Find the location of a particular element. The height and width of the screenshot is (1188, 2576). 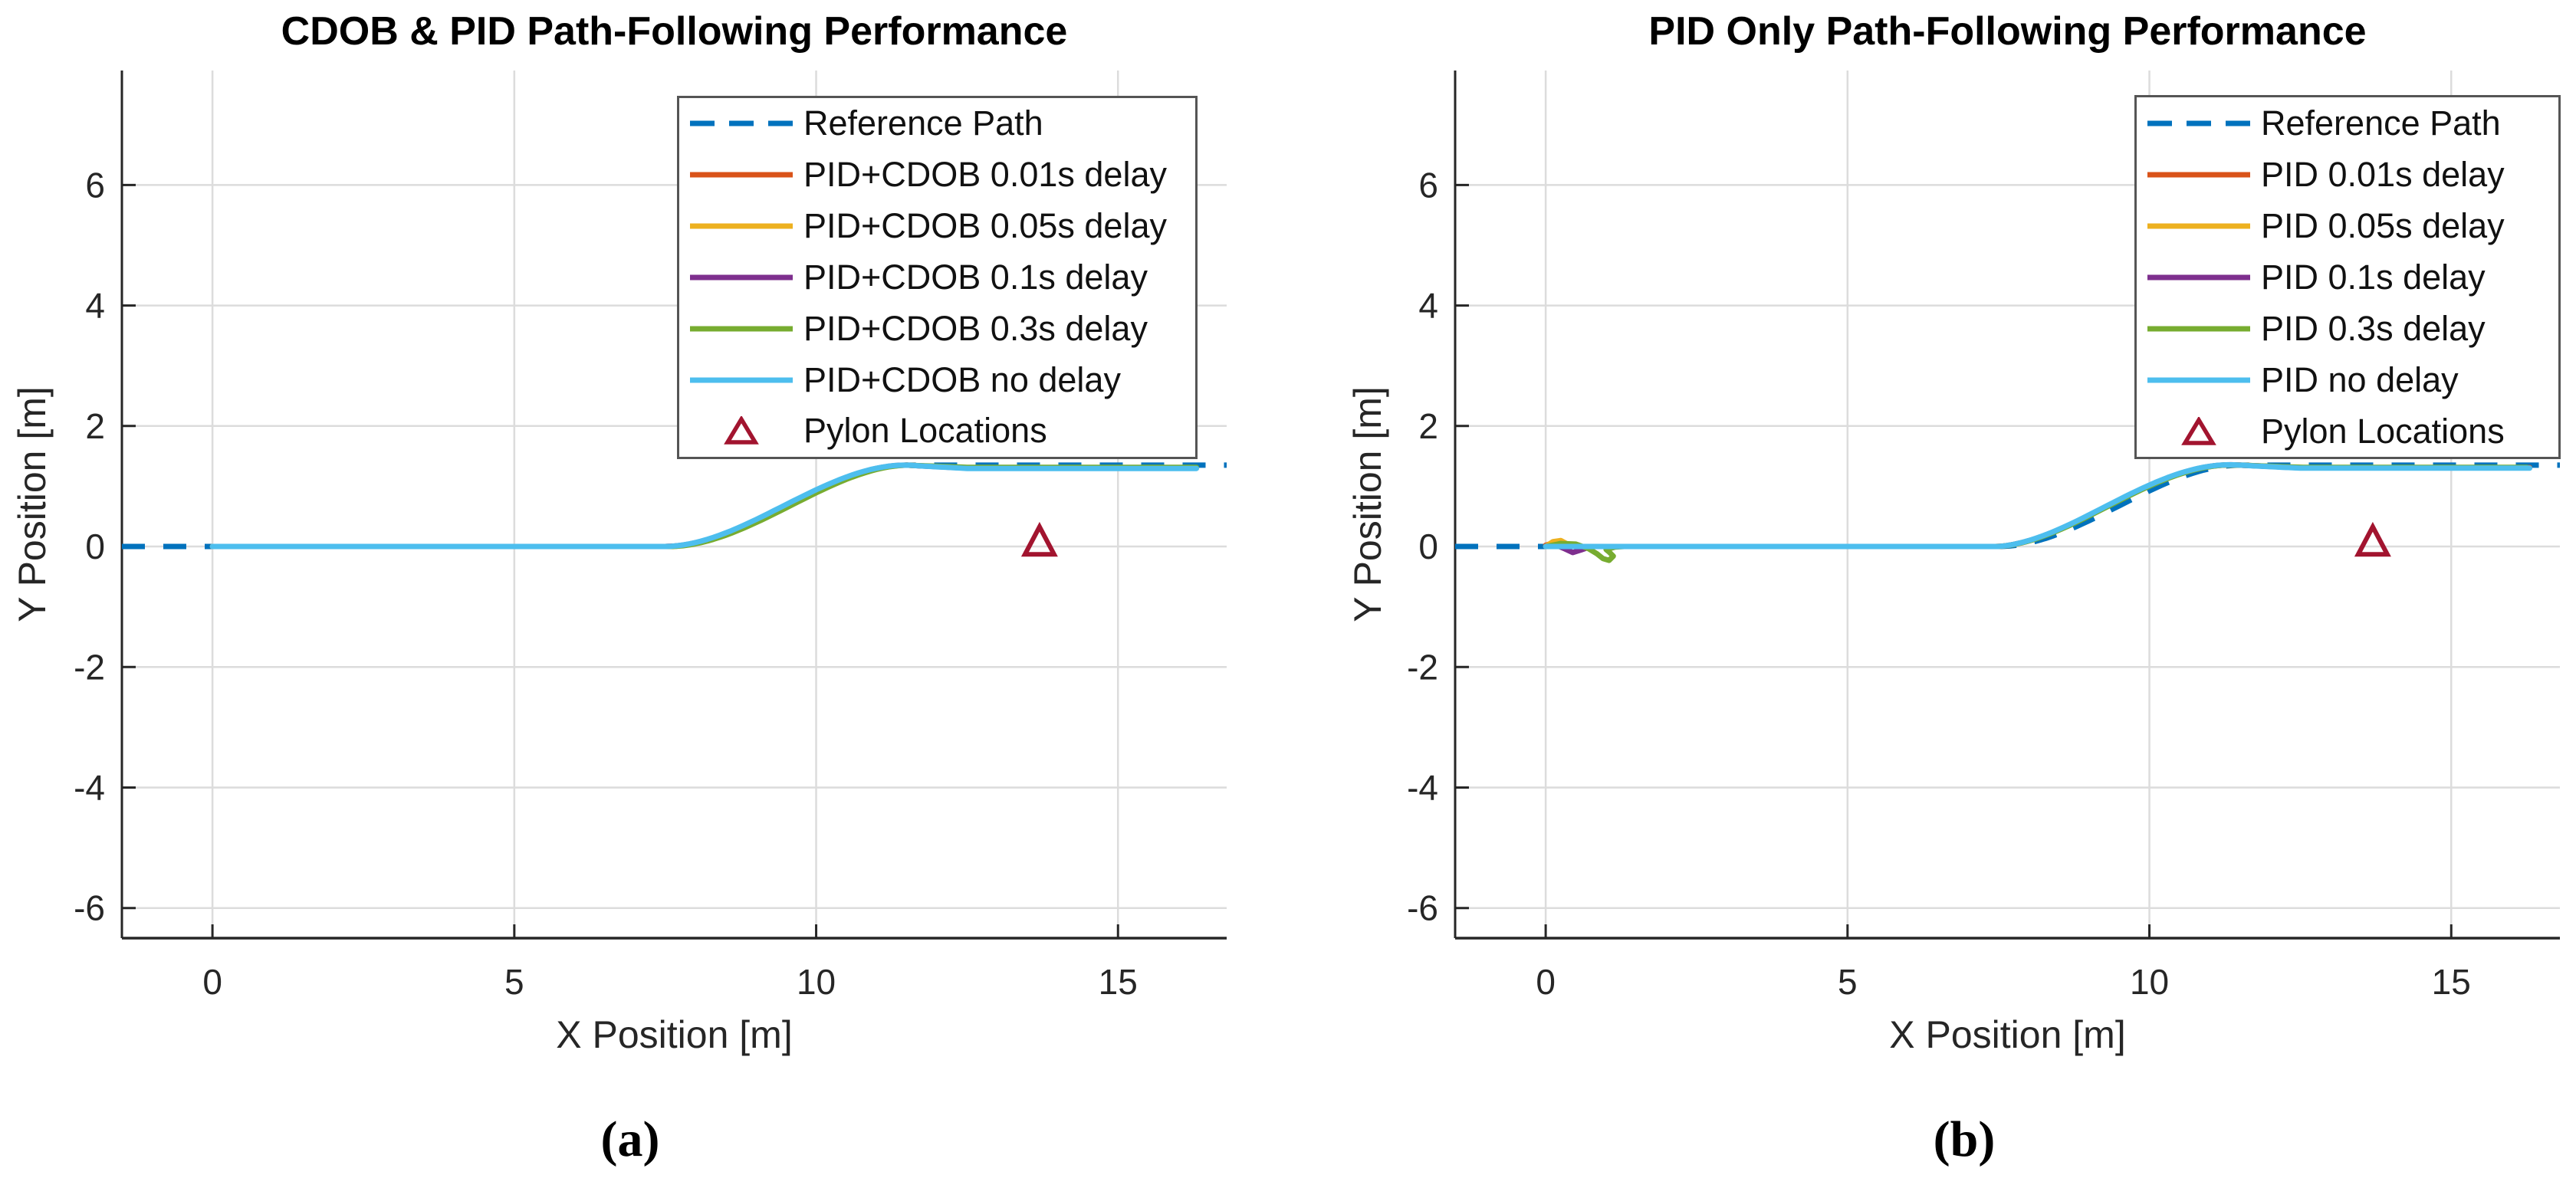

legend-item: PID 0.3s delay is located at coordinates (2347, 329).